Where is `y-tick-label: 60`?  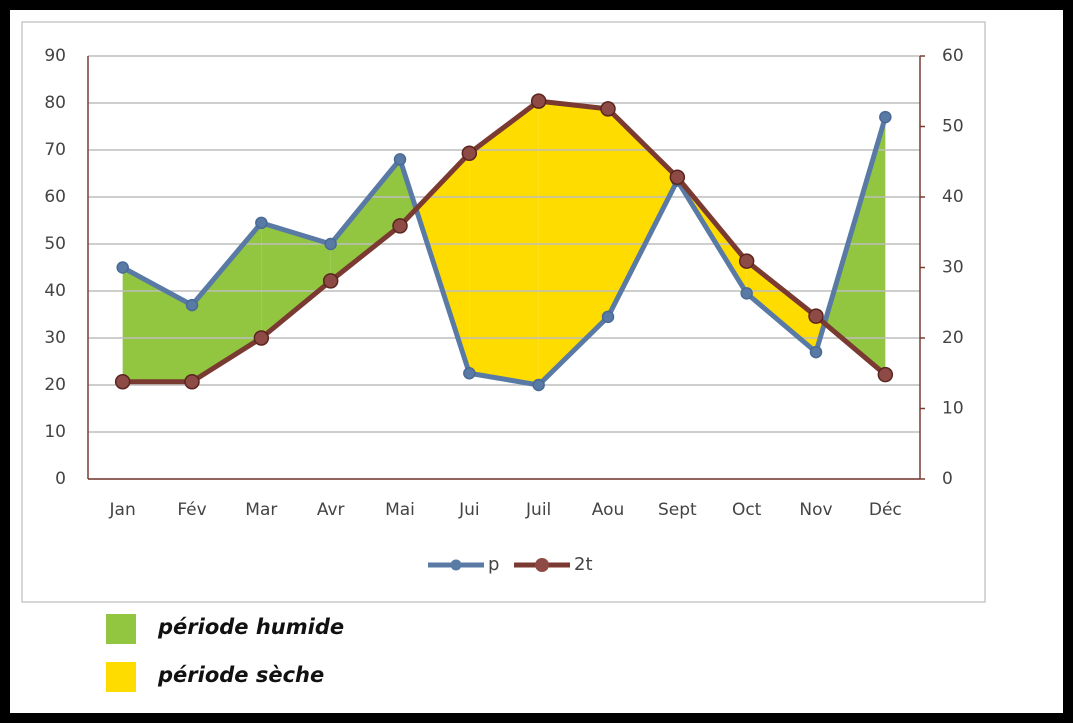
y-tick-label: 60 is located at coordinates (55, 197).